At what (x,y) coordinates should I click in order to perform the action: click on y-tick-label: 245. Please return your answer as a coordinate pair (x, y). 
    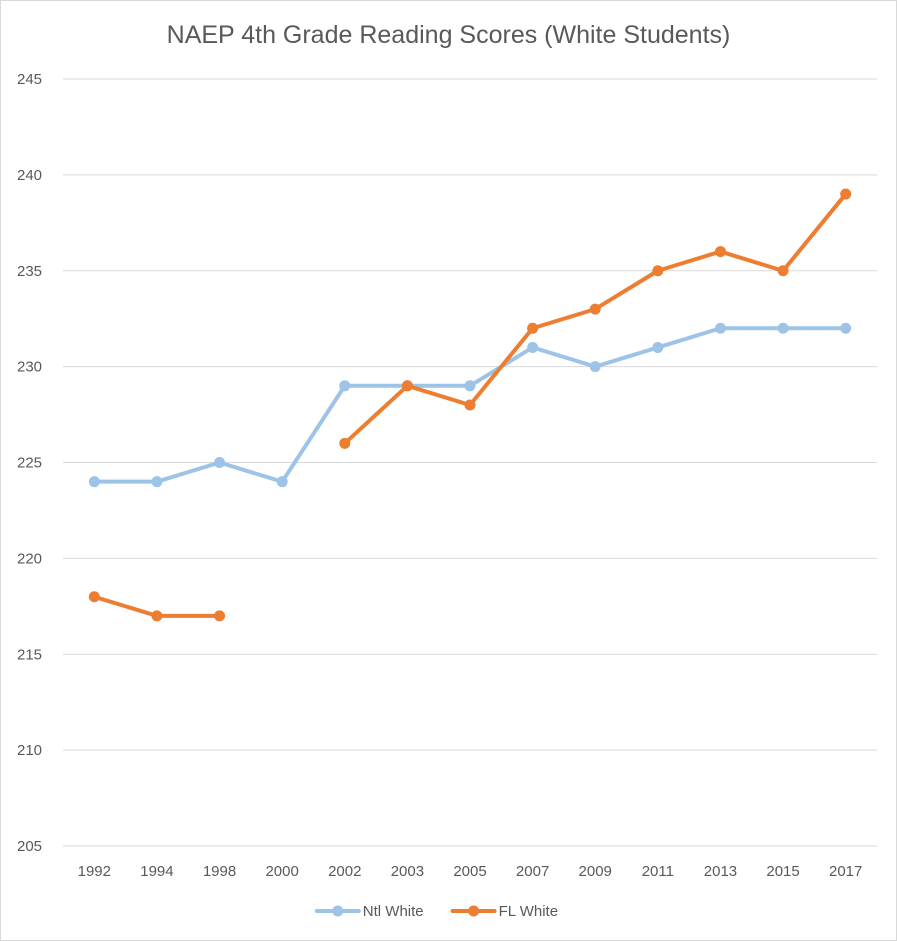
    Looking at the image, I should click on (29, 79).